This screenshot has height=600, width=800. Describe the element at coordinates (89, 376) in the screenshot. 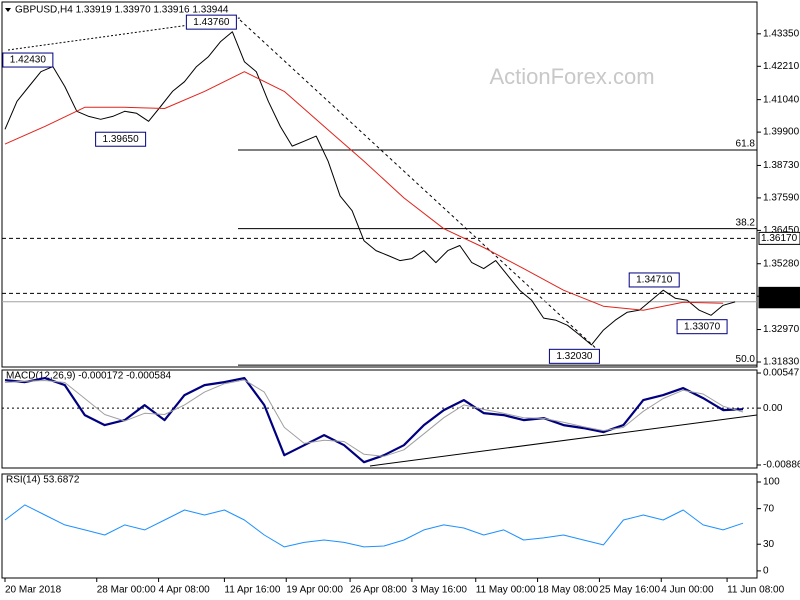

I see `panel-title: MACD(12,26,9) -0.000172 -0.000584` at that location.